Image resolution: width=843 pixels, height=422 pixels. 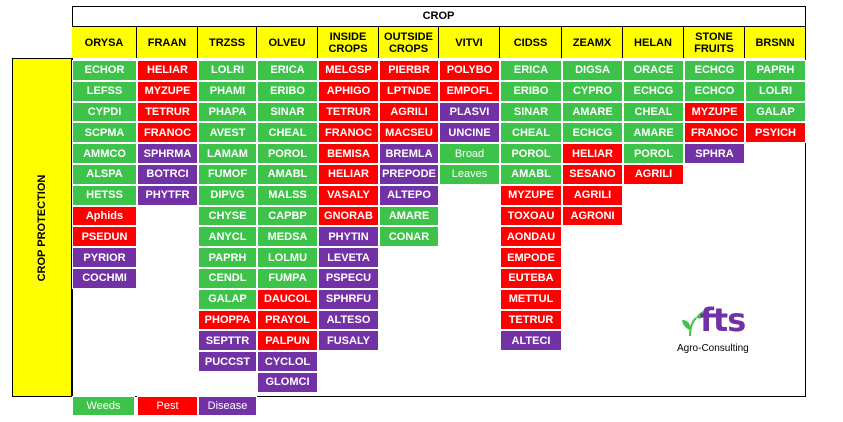 What do you see at coordinates (348, 257) in the screenshot?
I see `organism-cell: LEVETA` at bounding box center [348, 257].